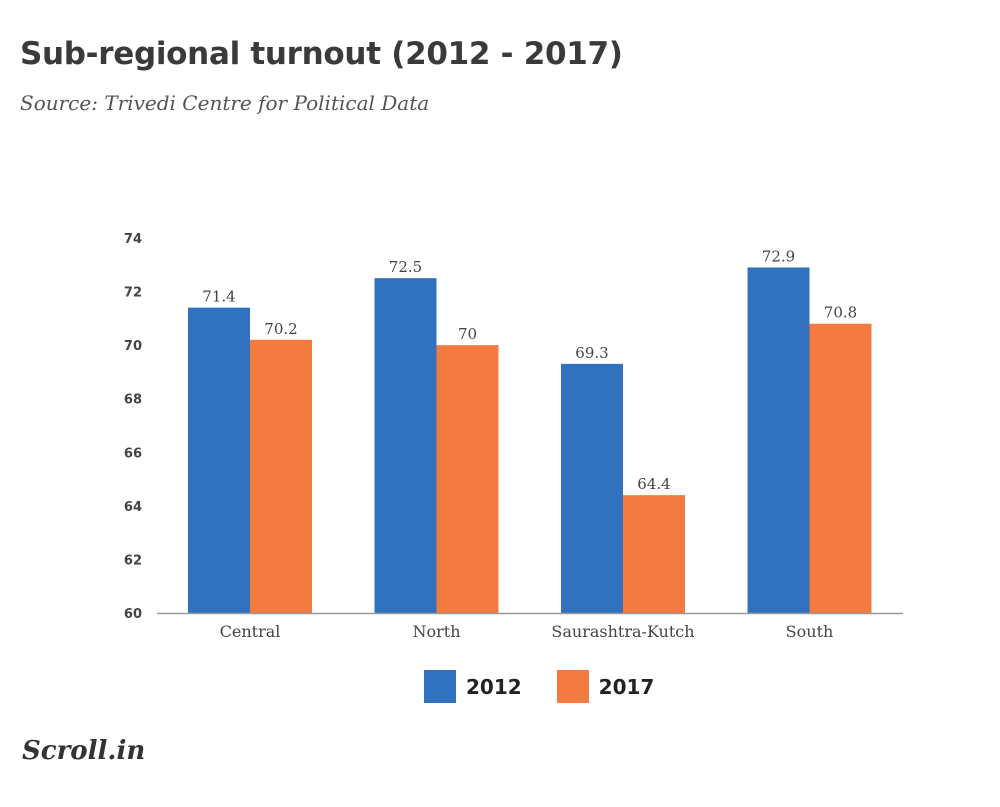 The height and width of the screenshot is (807, 1000). What do you see at coordinates (626, 686) in the screenshot?
I see `legend-label-2017: 2017` at bounding box center [626, 686].